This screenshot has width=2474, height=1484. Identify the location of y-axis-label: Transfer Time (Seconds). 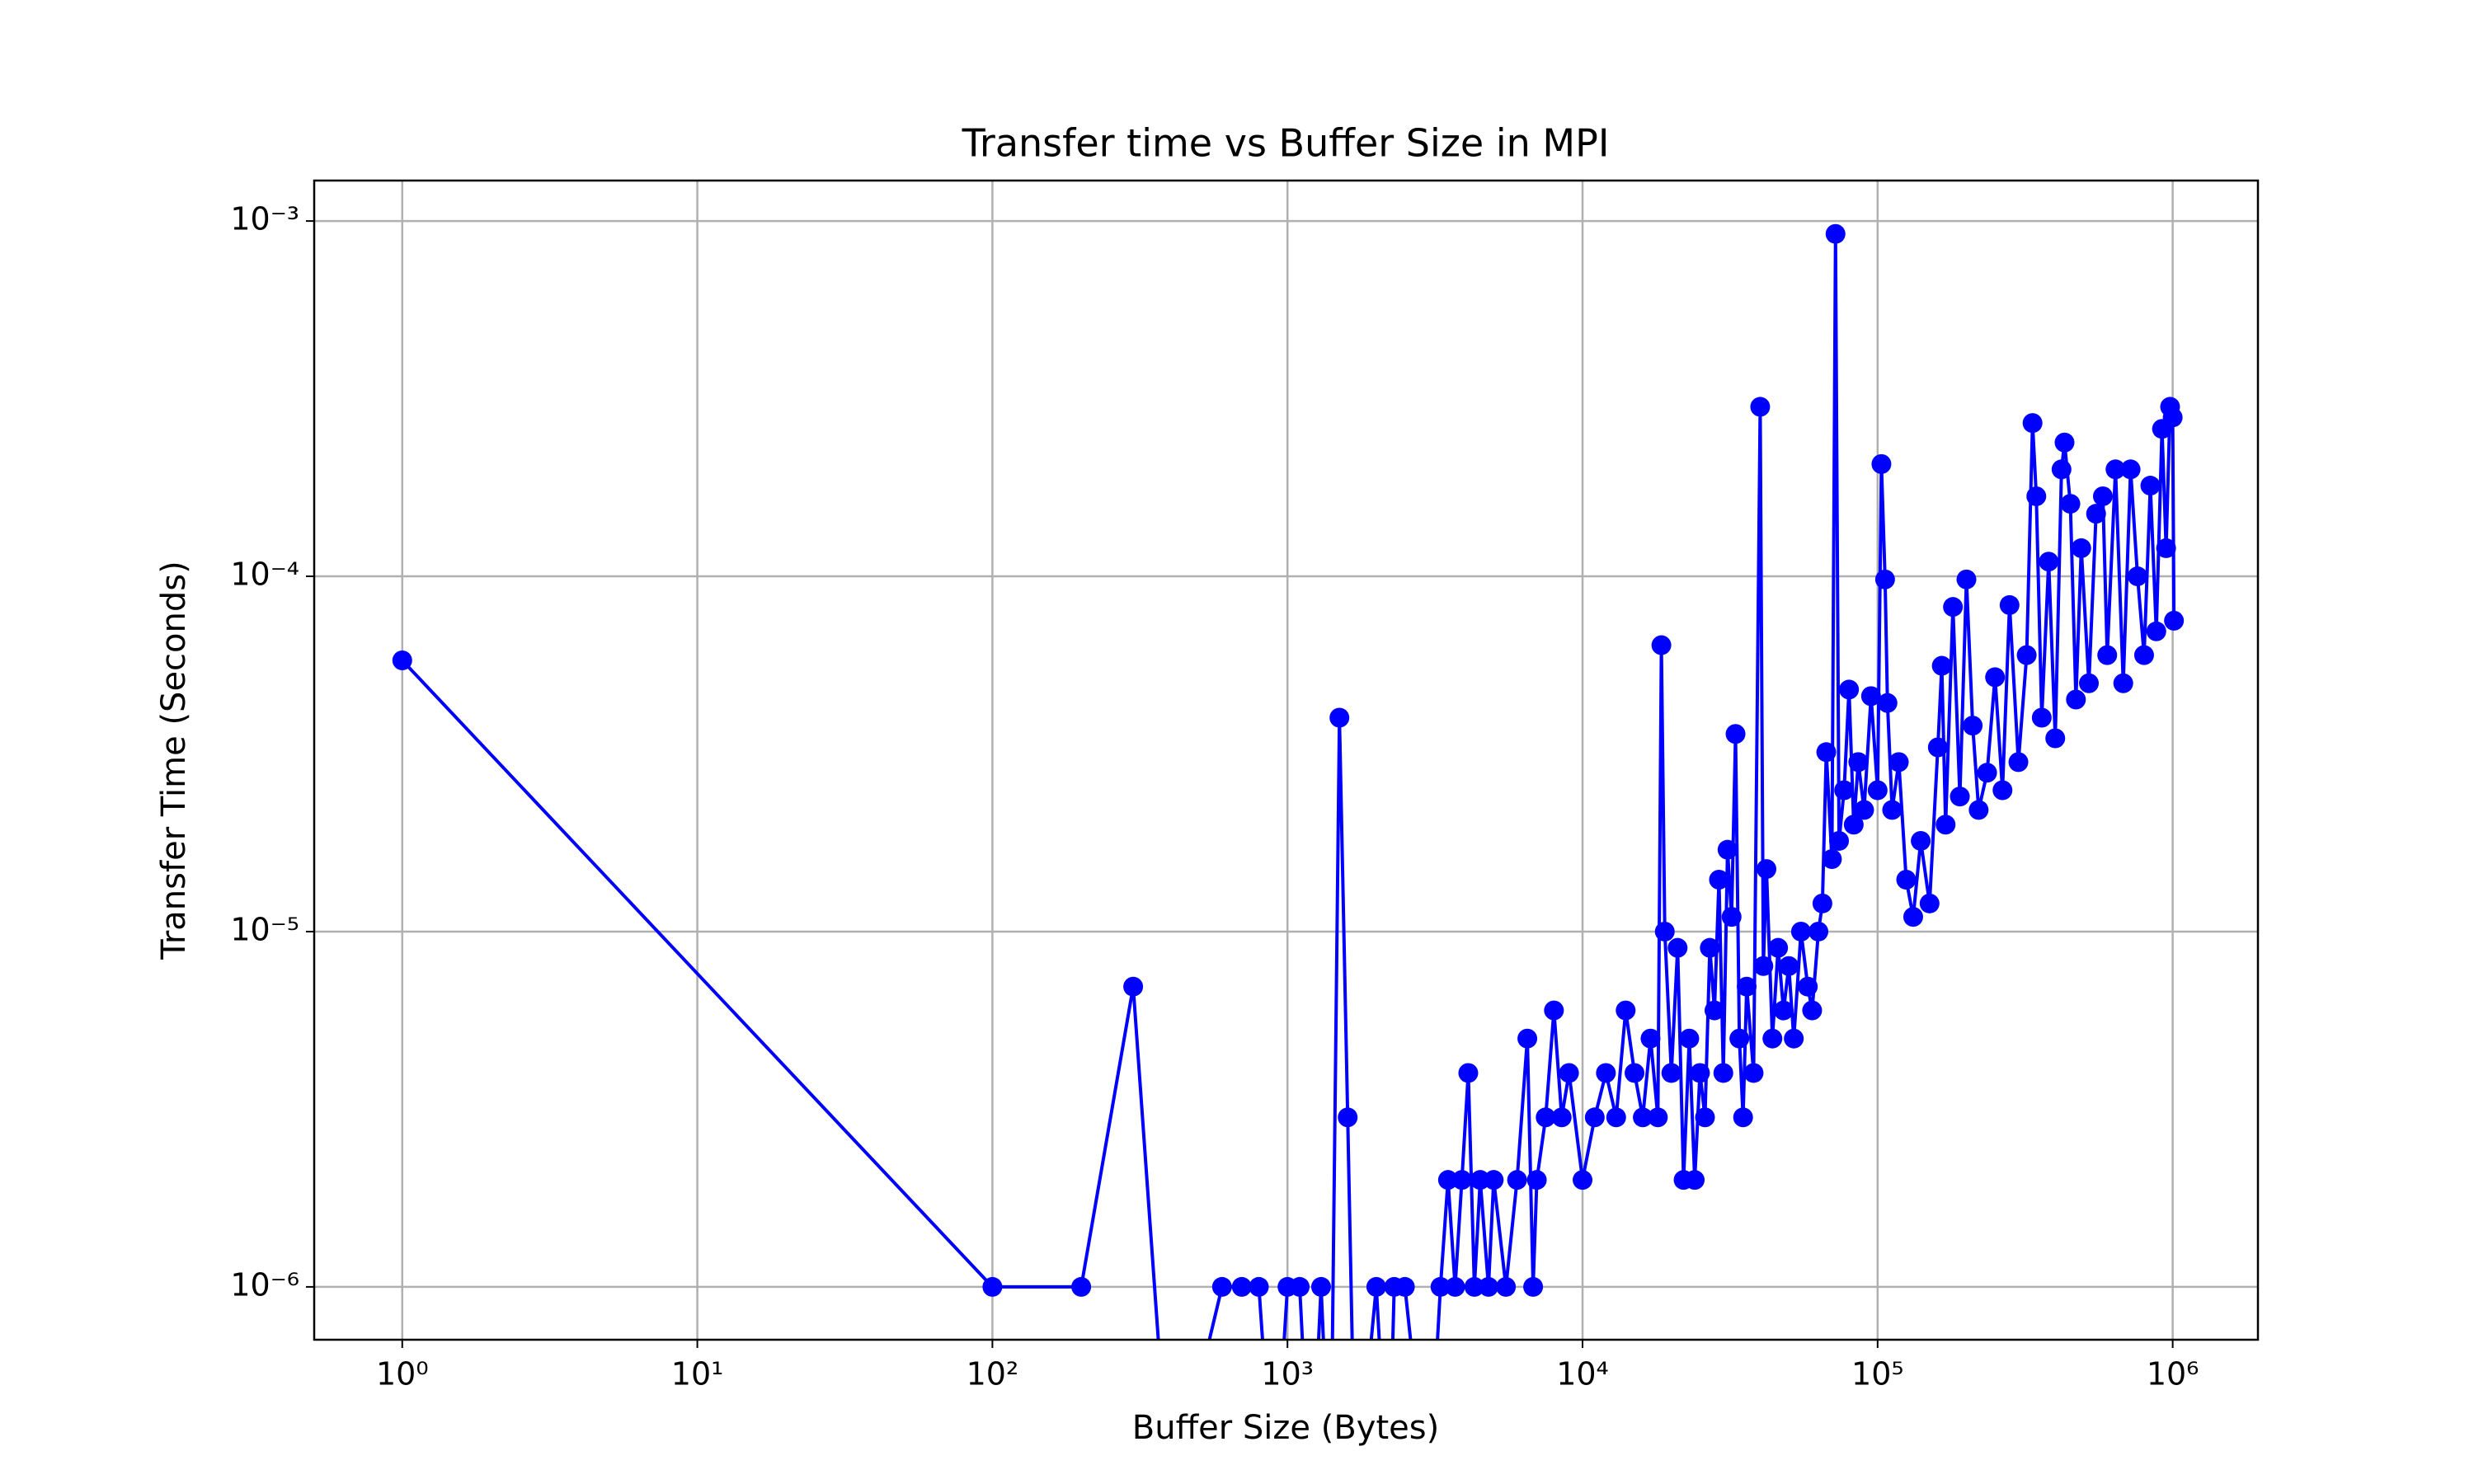
(174, 760).